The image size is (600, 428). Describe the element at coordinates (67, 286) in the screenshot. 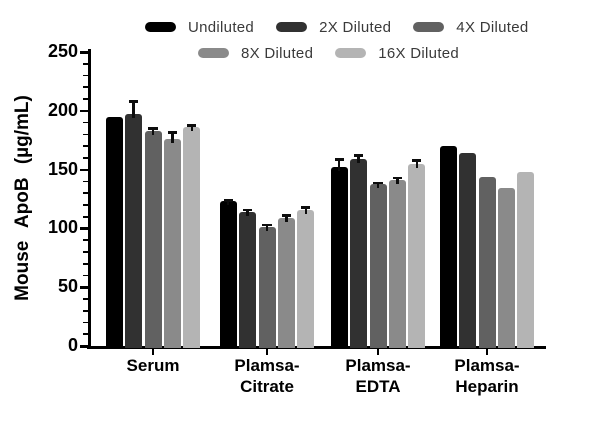

I see `y-tick-label: 50` at that location.